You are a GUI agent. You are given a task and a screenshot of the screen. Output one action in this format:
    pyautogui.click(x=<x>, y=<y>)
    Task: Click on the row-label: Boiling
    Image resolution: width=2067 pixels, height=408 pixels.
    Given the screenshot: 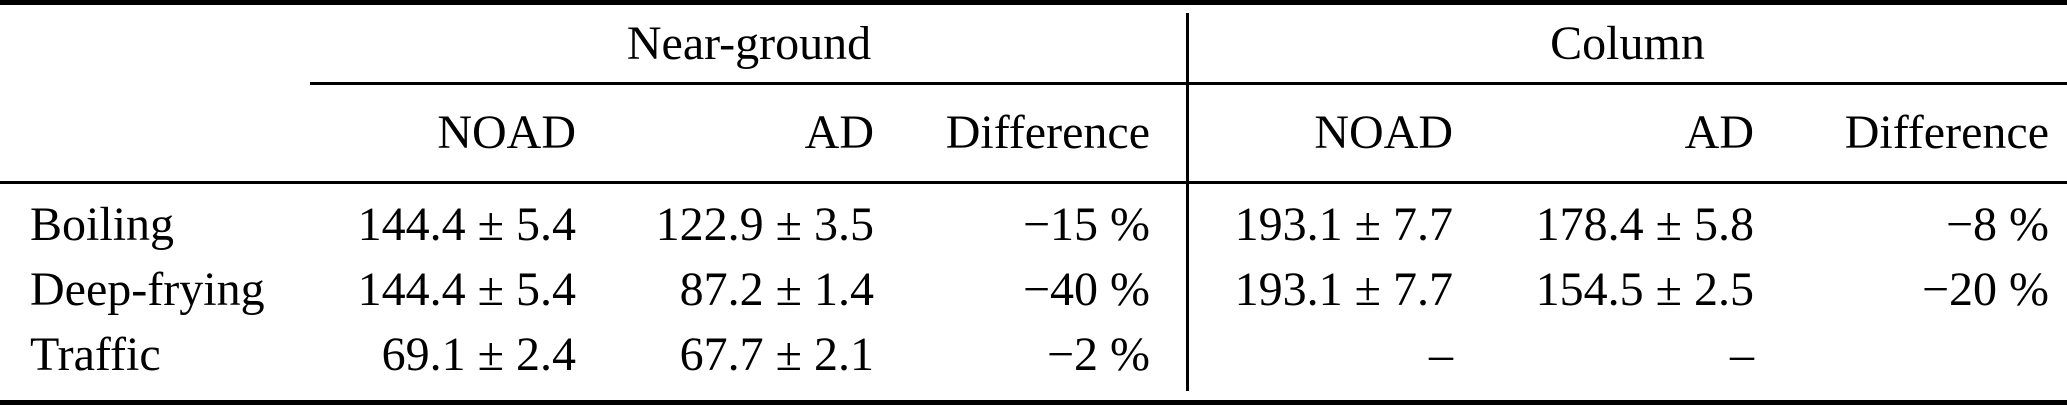 What is the action you would take?
    pyautogui.click(x=102, y=224)
    